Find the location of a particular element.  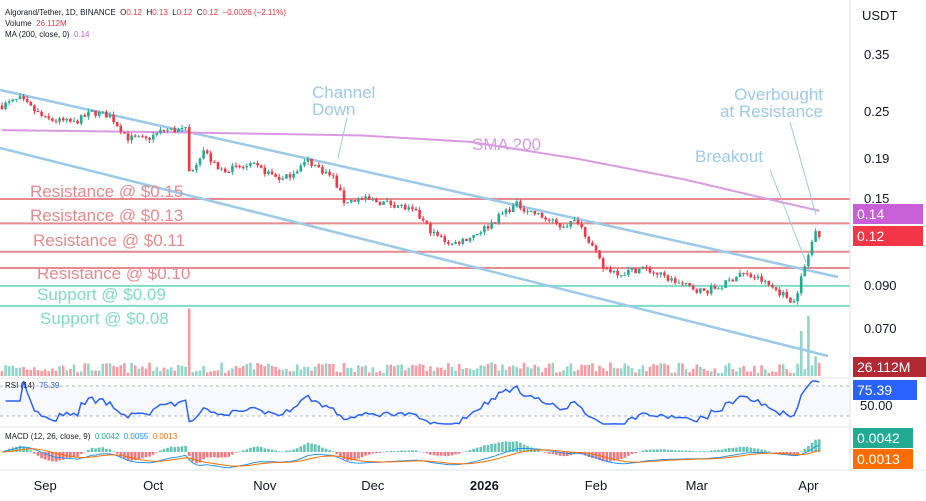

macd-signal-value: 0.0013 is located at coordinates (165, 436).